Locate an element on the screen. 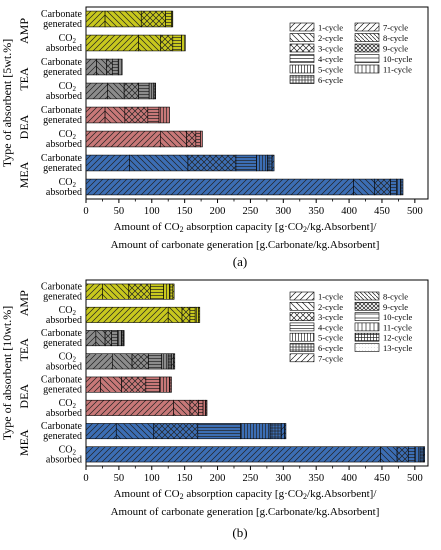 This screenshot has height=550, width=441. legend-label: 10-cycle is located at coordinates (397, 59).